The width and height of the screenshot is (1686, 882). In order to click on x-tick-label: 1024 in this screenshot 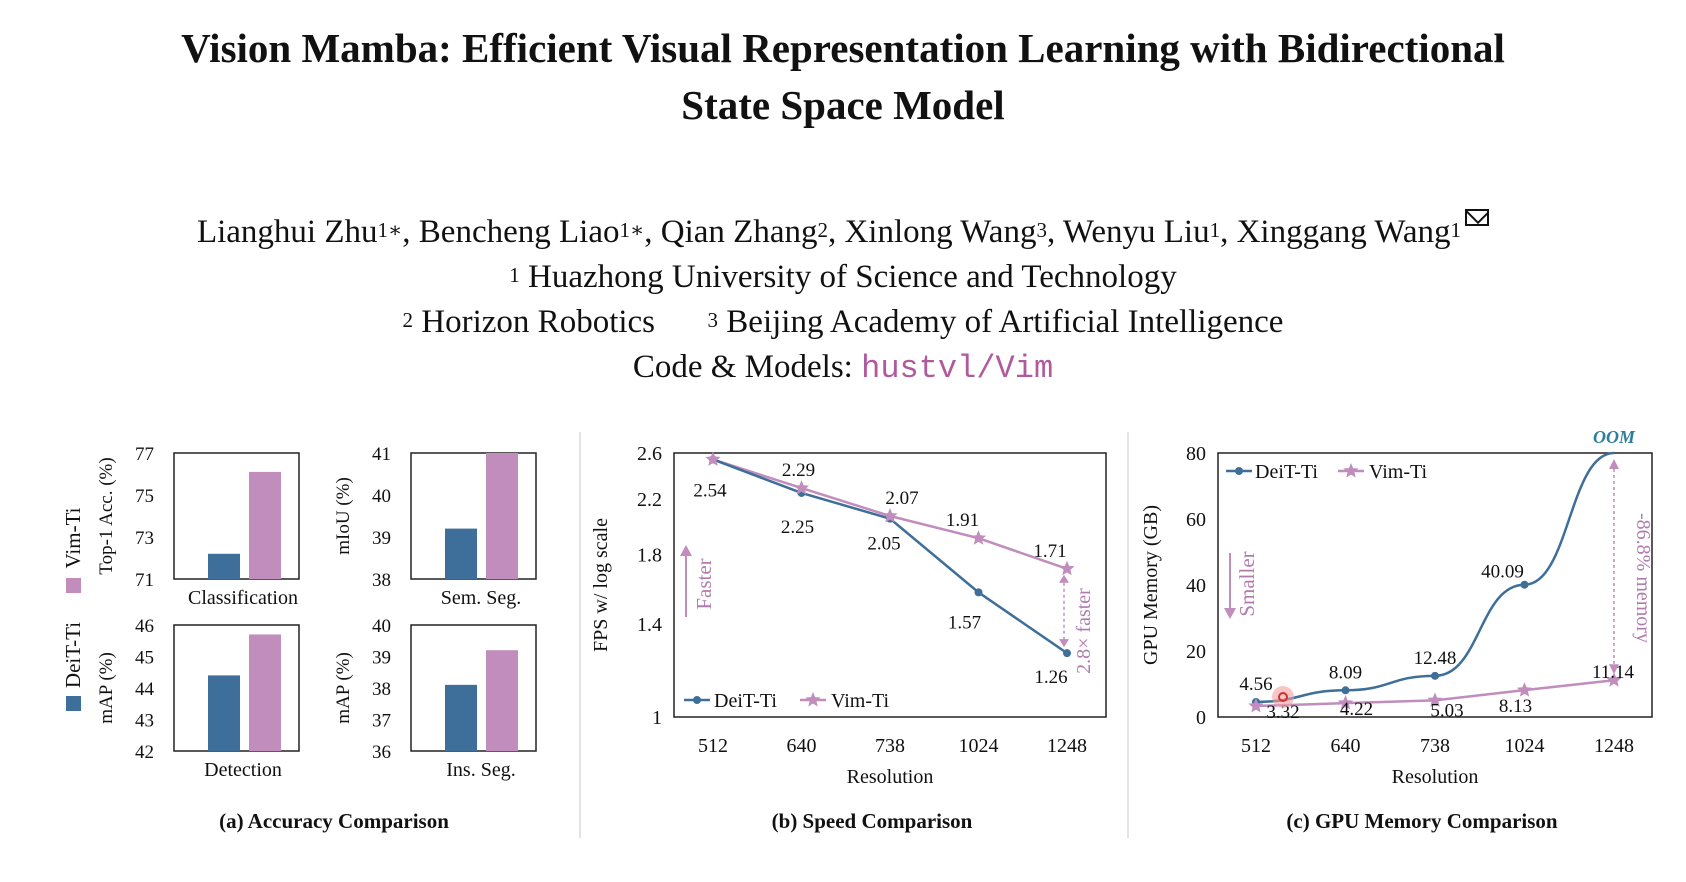, I will do `click(1525, 746)`.